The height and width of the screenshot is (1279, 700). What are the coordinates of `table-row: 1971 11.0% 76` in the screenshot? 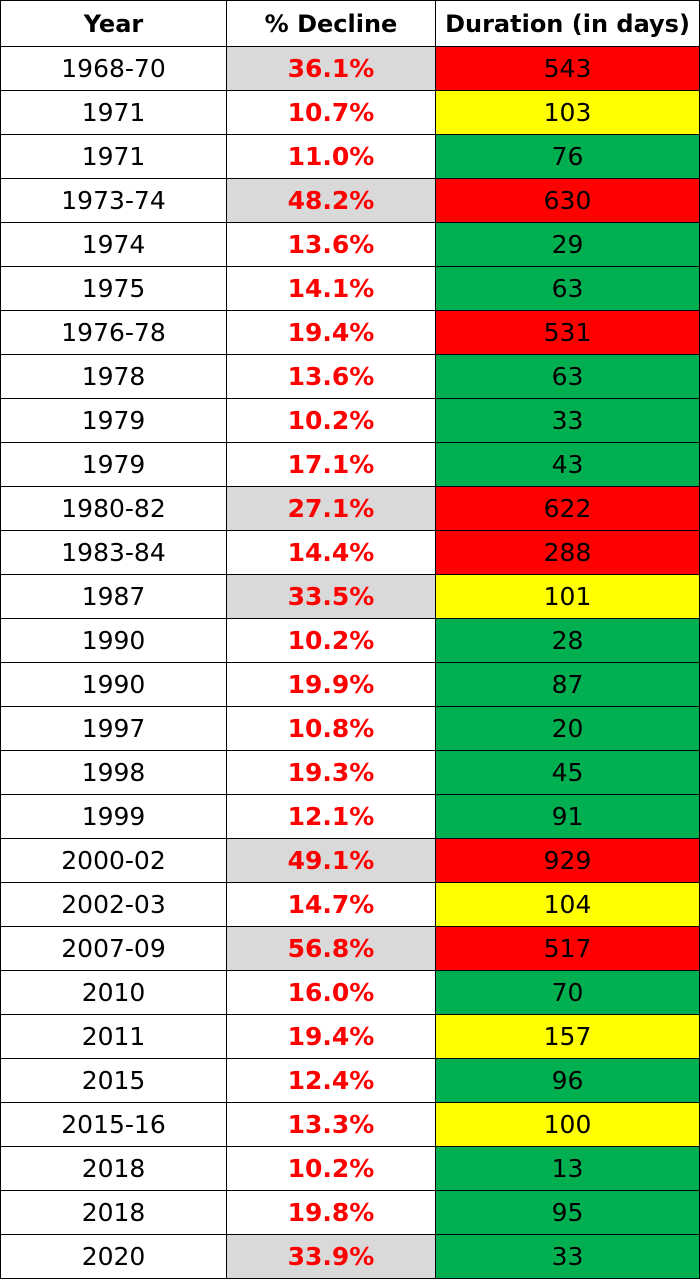 It's located at (350, 156).